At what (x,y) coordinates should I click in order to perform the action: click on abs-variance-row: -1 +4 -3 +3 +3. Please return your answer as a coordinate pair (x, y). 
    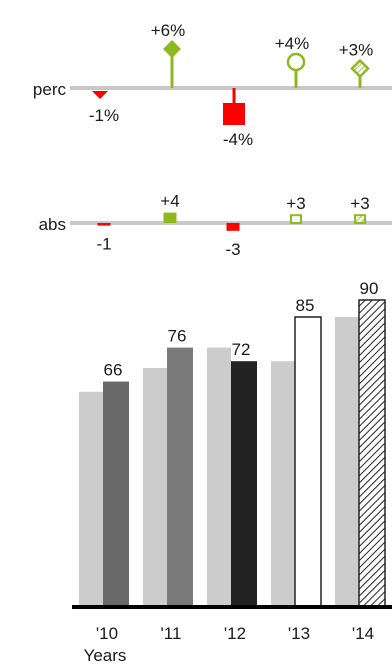
    Looking at the image, I should click on (231, 225).